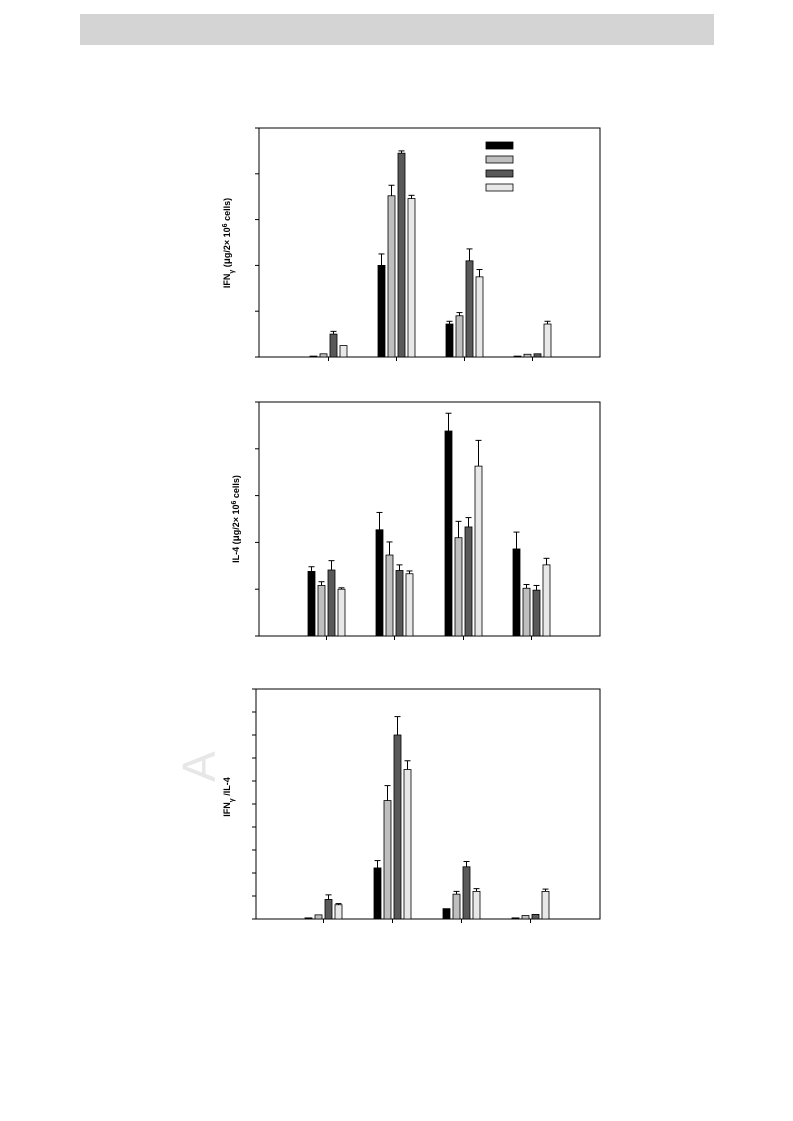  Describe the element at coordinates (236, 555) in the screenshot. I see `y-axis-label-part: IL-4` at that location.